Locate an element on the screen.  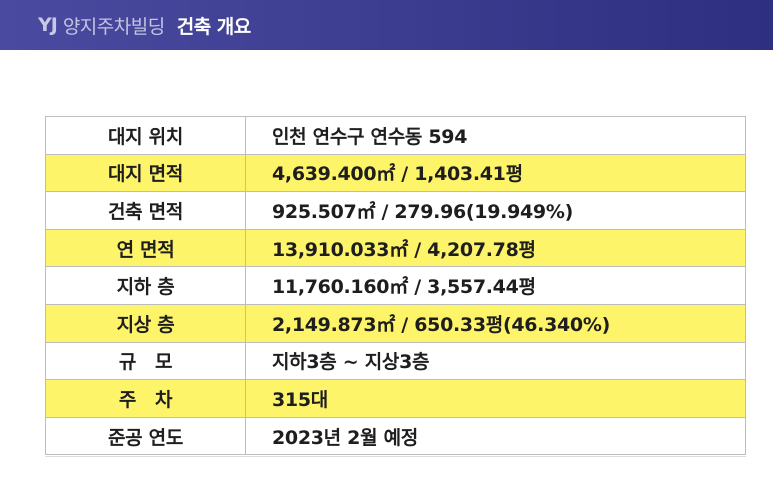
row-label-completion-year: 준공 연도 is located at coordinates (145, 436).